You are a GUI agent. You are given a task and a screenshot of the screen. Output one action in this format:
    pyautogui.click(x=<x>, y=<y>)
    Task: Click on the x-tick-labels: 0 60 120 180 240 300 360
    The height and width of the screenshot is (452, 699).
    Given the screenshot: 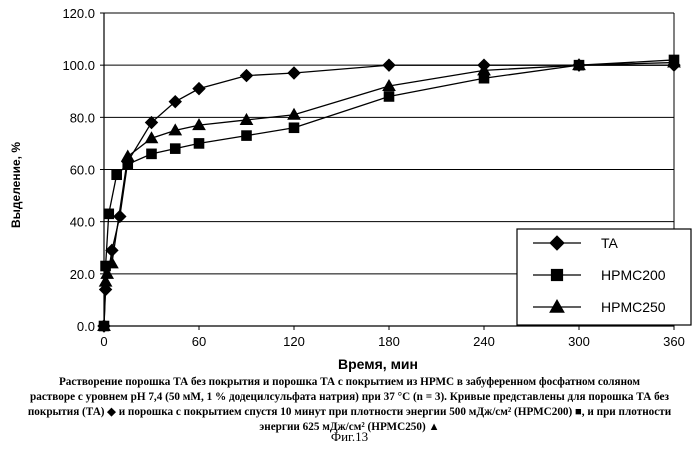 What is the action you would take?
    pyautogui.click(x=392, y=341)
    